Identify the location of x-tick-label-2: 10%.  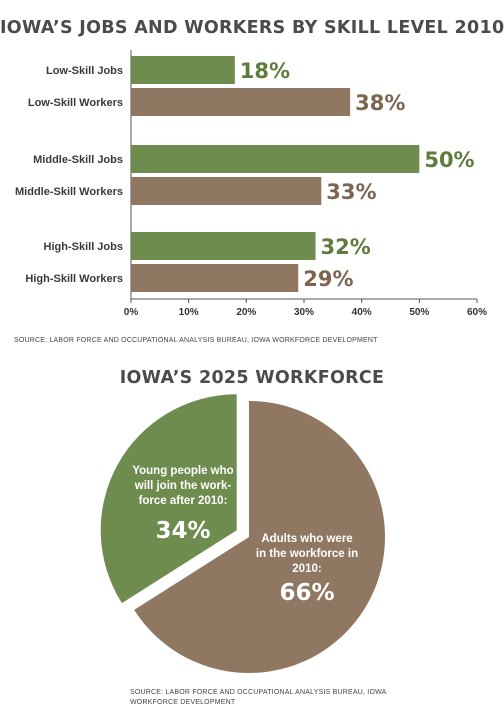
(189, 312).